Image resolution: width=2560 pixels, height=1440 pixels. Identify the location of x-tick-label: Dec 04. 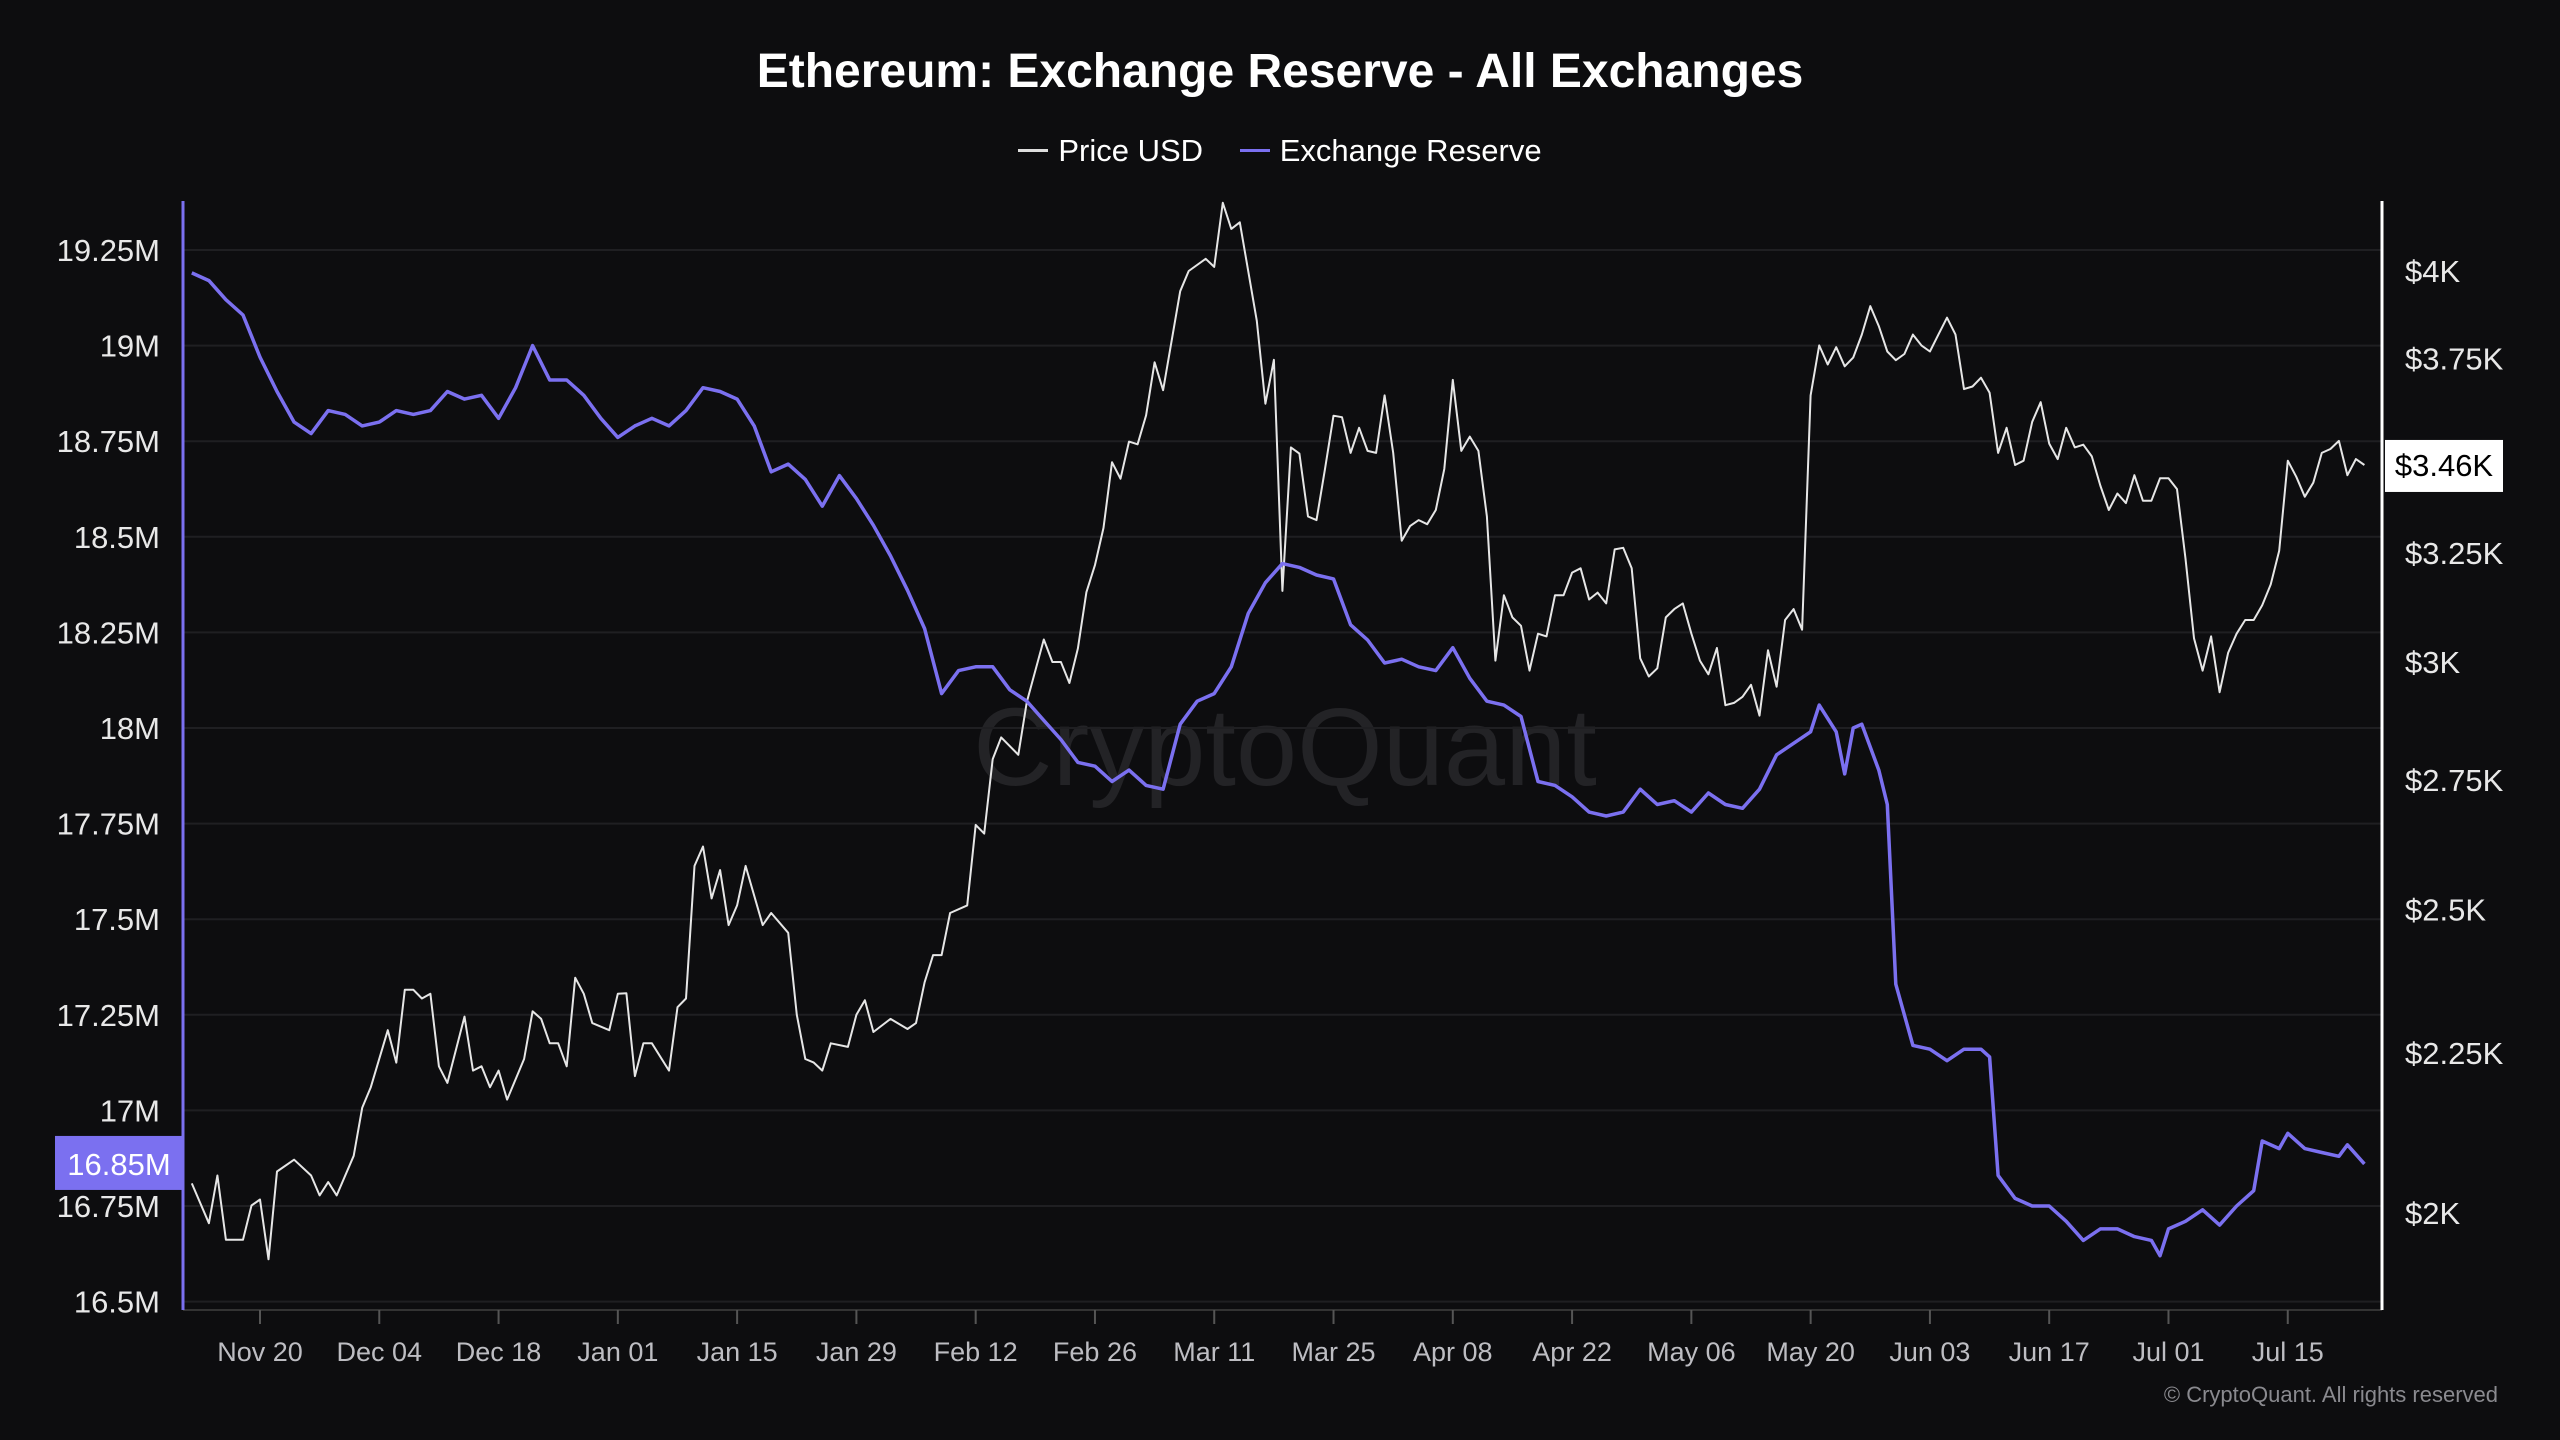
(379, 1352).